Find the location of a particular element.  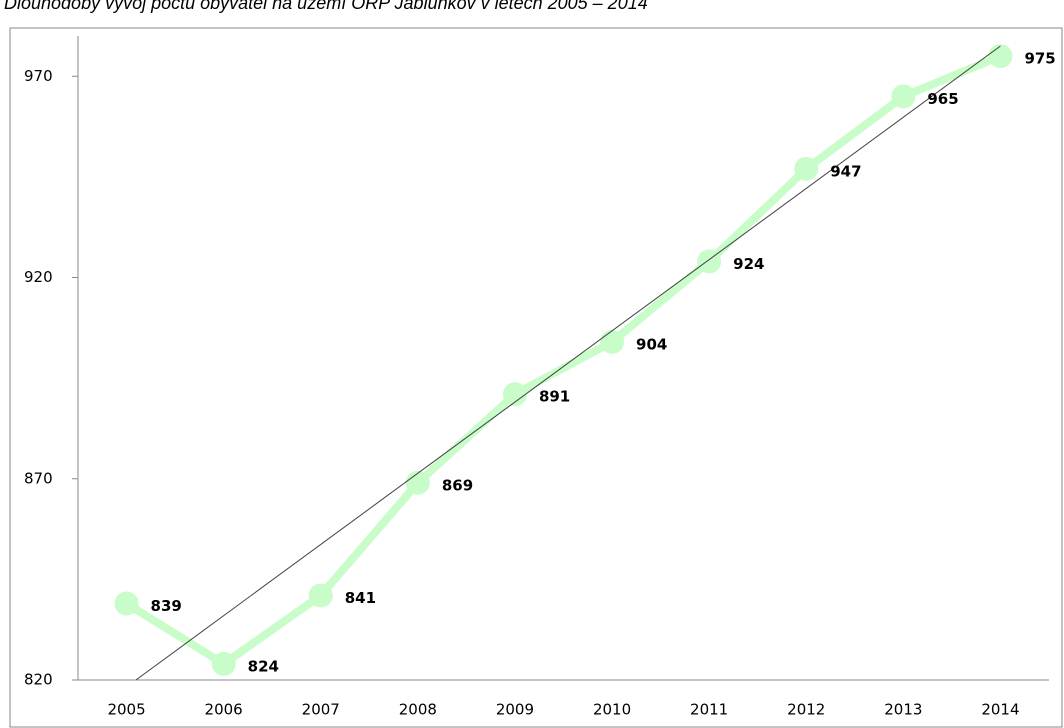

data-label: 965 is located at coordinates (942, 99).